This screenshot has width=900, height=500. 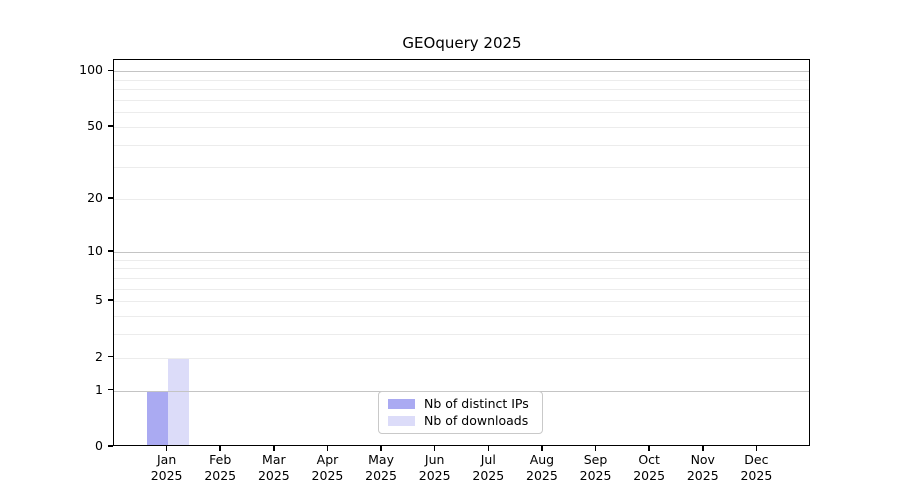 I want to click on legend-swatch-downloads, so click(x=401, y=421).